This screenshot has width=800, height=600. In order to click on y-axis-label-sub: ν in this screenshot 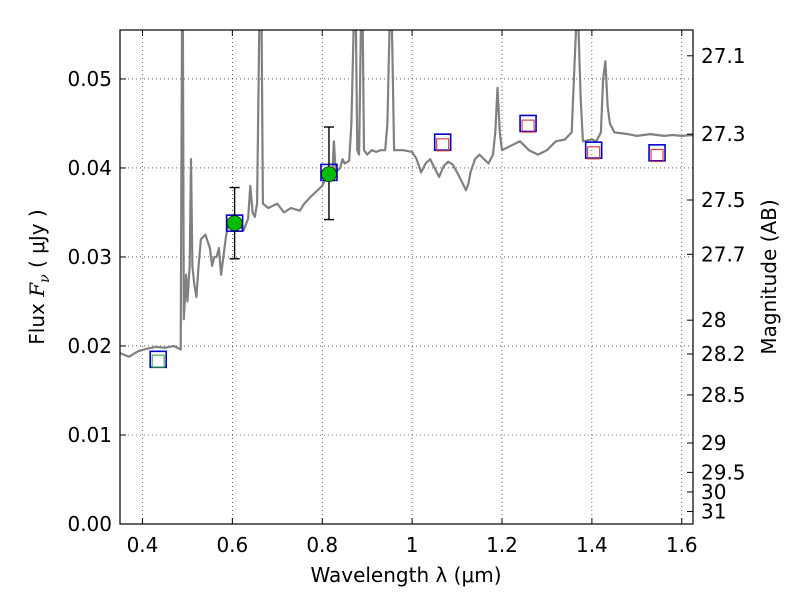, I will do `click(45, 278)`.